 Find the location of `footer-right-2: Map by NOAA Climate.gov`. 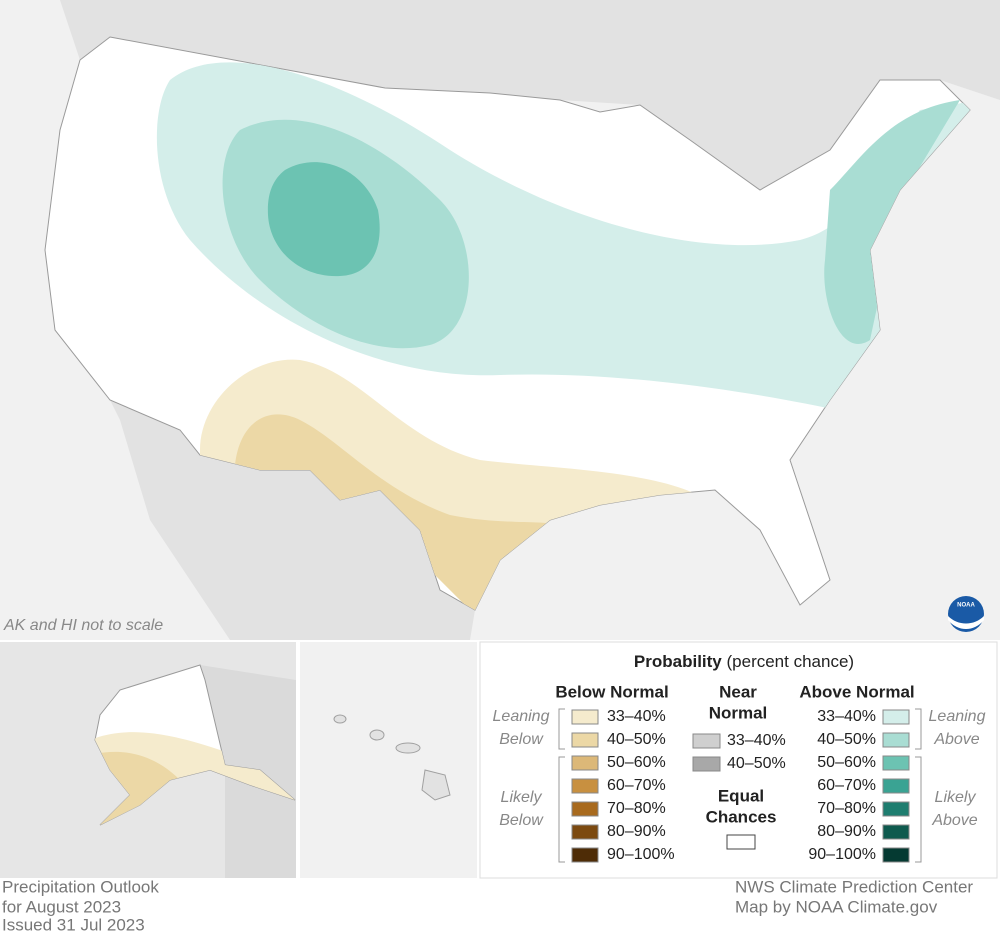

footer-right-2: Map by NOAA Climate.gov is located at coordinates (836, 906).